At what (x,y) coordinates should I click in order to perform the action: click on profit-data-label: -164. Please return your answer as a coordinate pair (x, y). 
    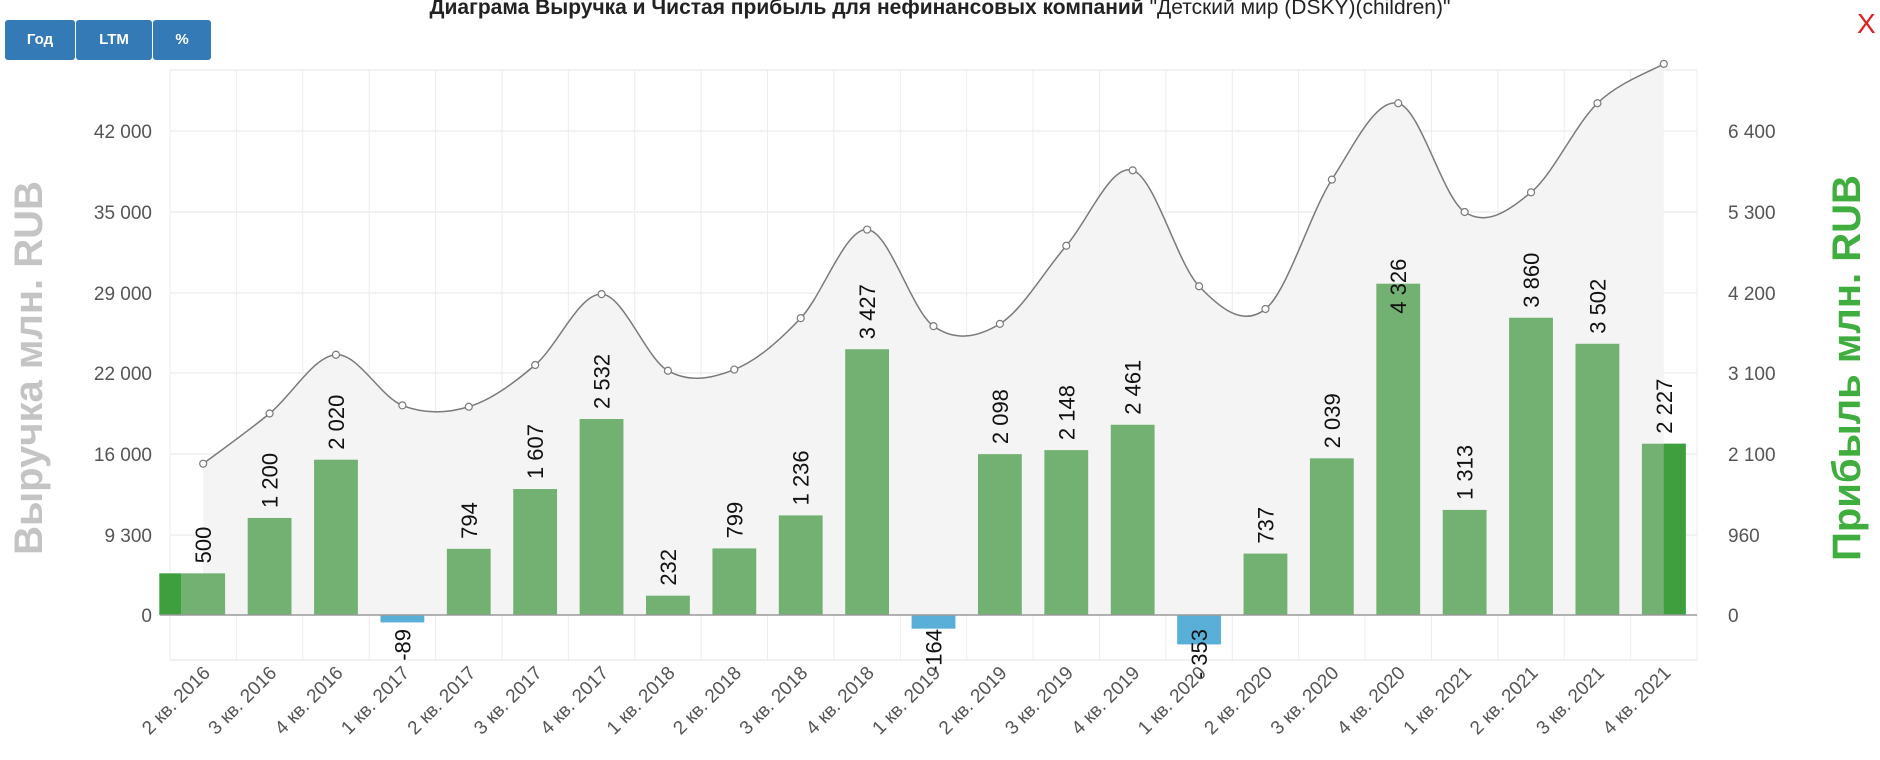
    Looking at the image, I should click on (934, 651).